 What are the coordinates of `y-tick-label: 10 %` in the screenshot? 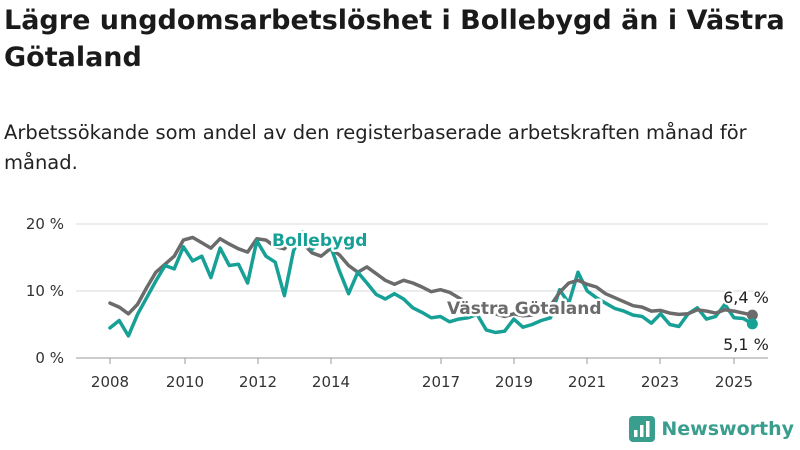 It's located at (45, 291).